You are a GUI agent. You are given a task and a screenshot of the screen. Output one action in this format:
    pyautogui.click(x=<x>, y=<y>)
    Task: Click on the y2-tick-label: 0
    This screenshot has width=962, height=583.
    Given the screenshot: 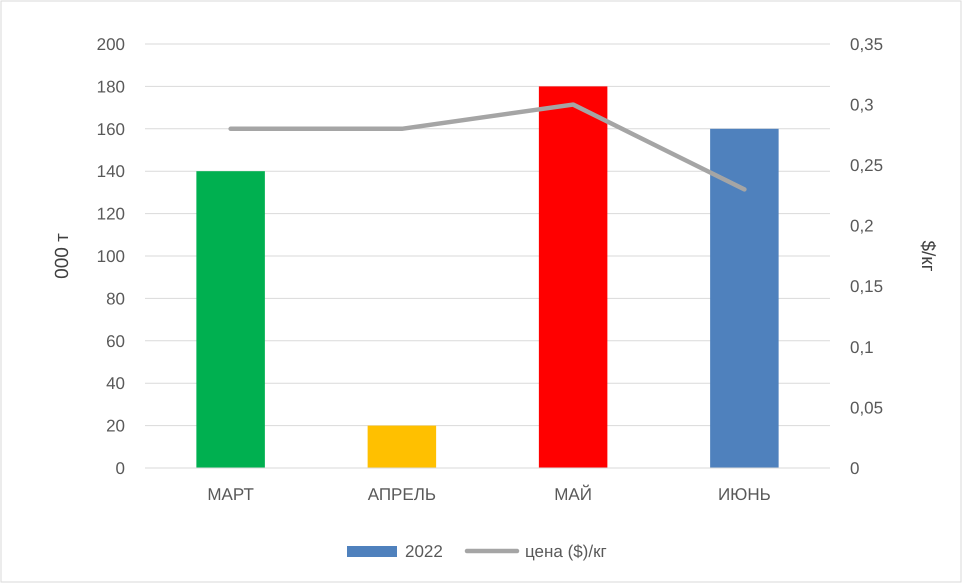 What is the action you would take?
    pyautogui.click(x=855, y=468)
    